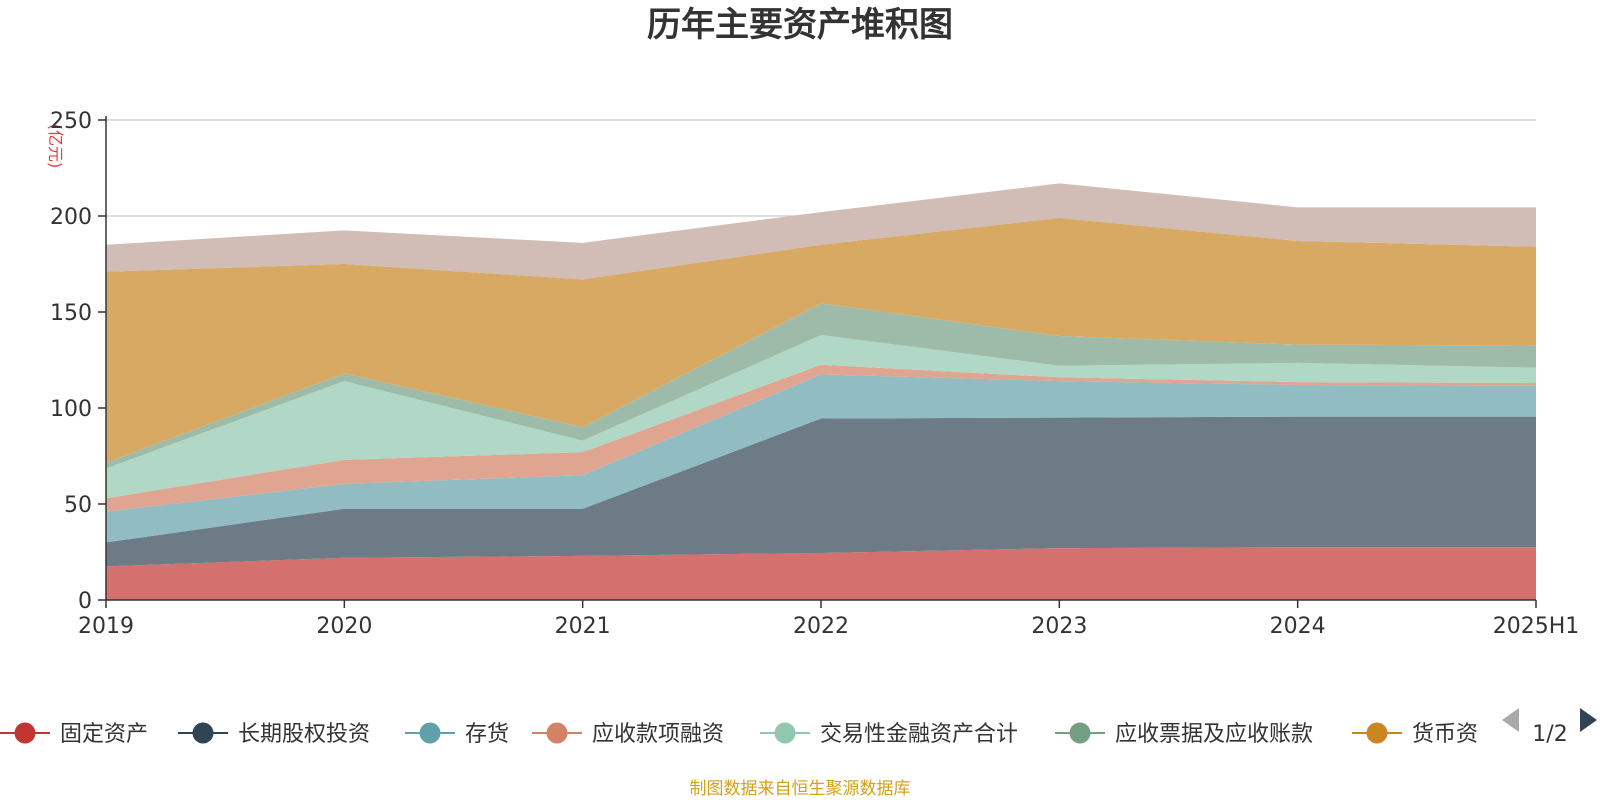  I want to click on legend: 固定资产 长期股权投资 存货 应收款项融资 交易性金融资产合计 应收票据及应收账款 货币资, so click(739, 734).